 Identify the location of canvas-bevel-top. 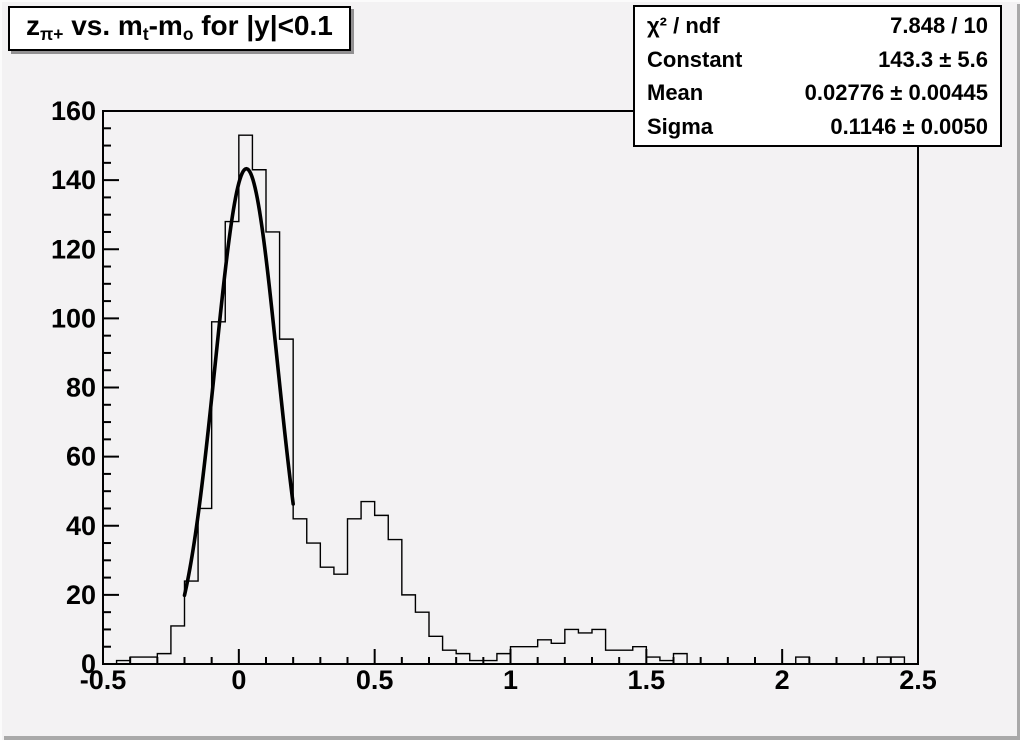
(510, 1).